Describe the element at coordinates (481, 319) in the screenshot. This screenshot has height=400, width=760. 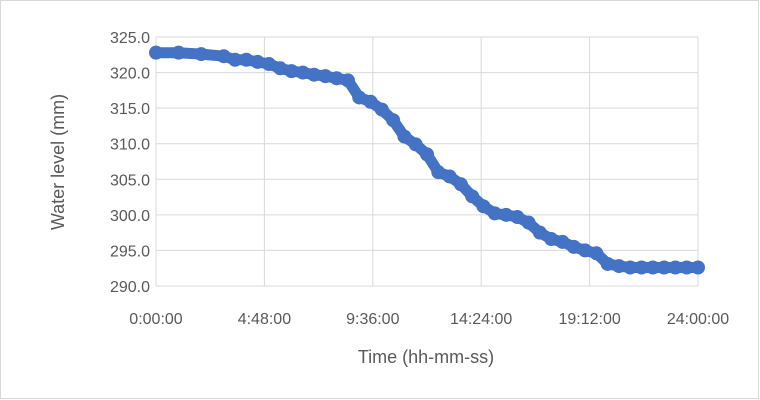
I see `x-tick-label: 14:24:00` at that location.